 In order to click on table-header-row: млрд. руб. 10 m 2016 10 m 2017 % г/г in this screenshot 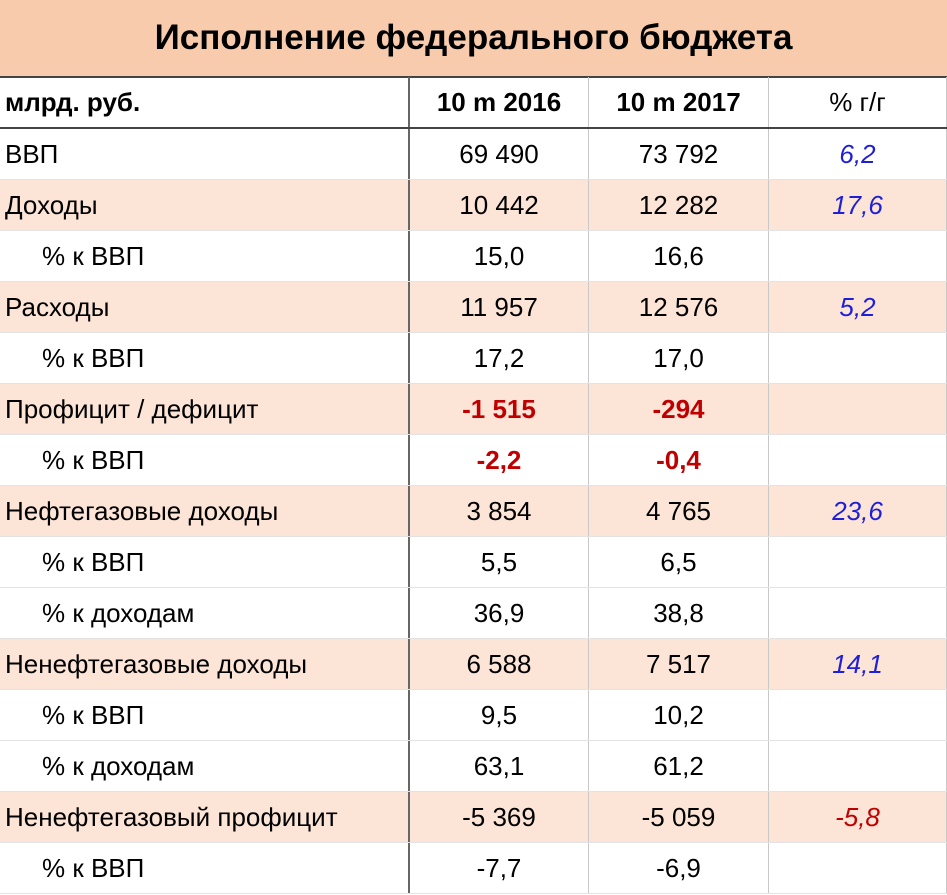, I will do `click(473, 103)`.